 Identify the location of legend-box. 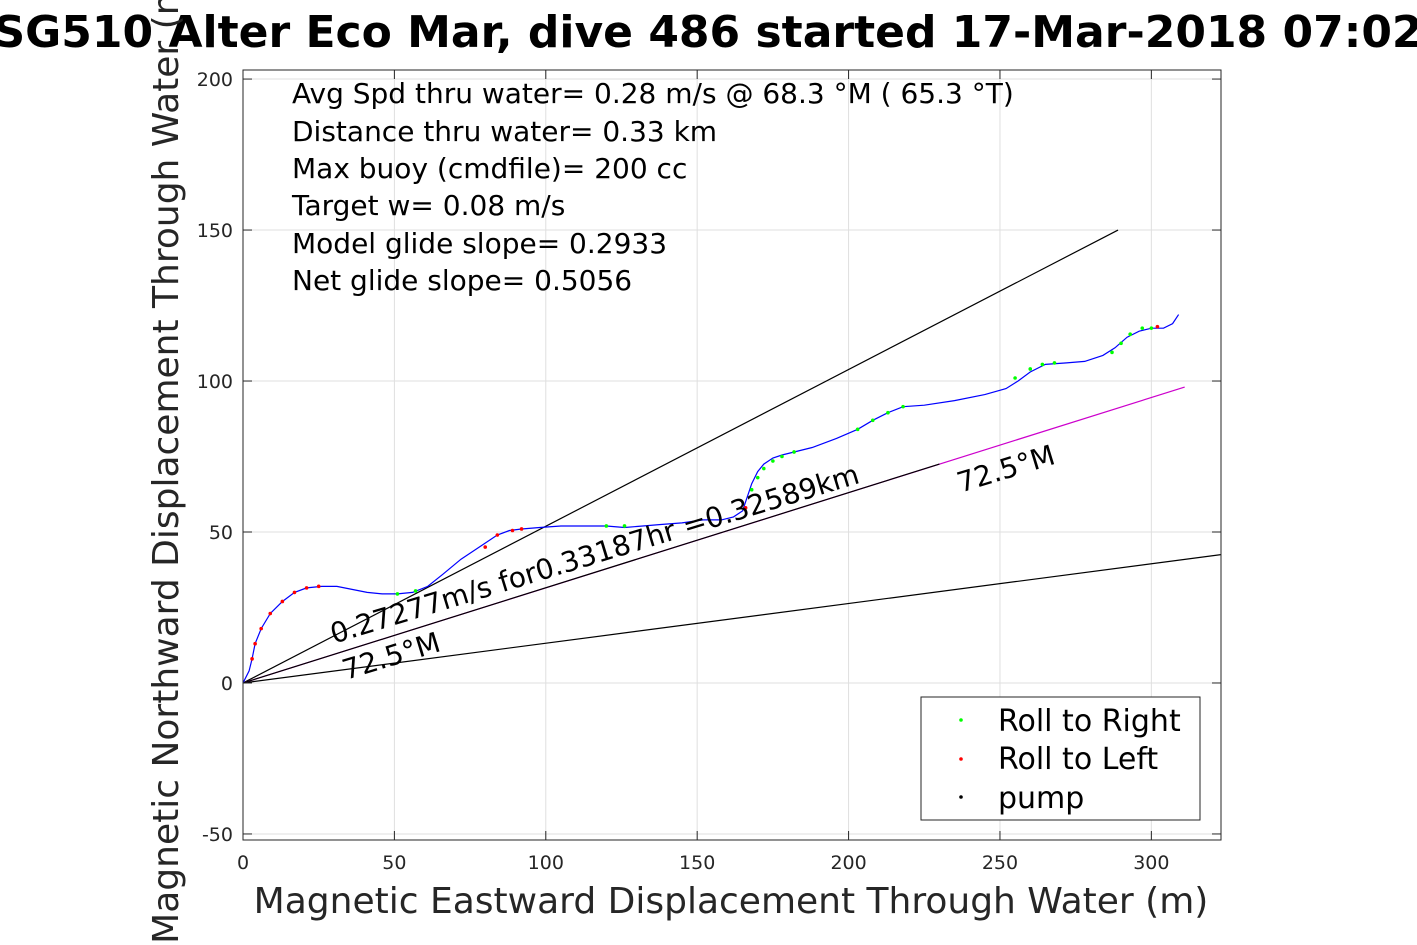
(1060, 758).